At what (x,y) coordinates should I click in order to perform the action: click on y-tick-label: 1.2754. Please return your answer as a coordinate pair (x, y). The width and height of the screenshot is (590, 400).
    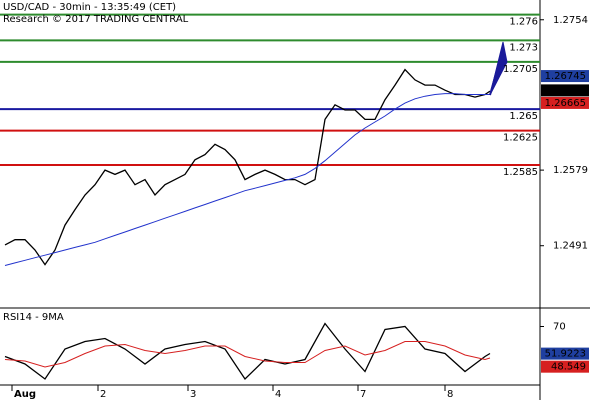
    Looking at the image, I should click on (570, 20).